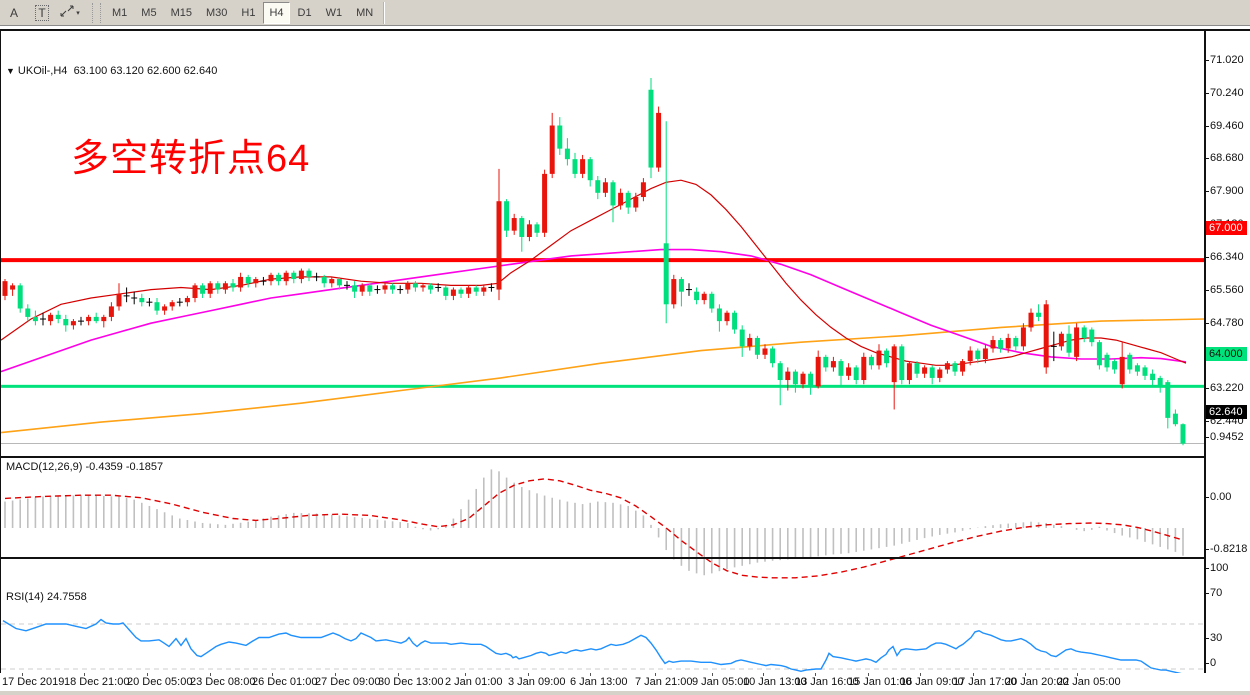  Describe the element at coordinates (827, 682) in the screenshot. I see `time-tick-label: 13 Jan 16:00` at that location.